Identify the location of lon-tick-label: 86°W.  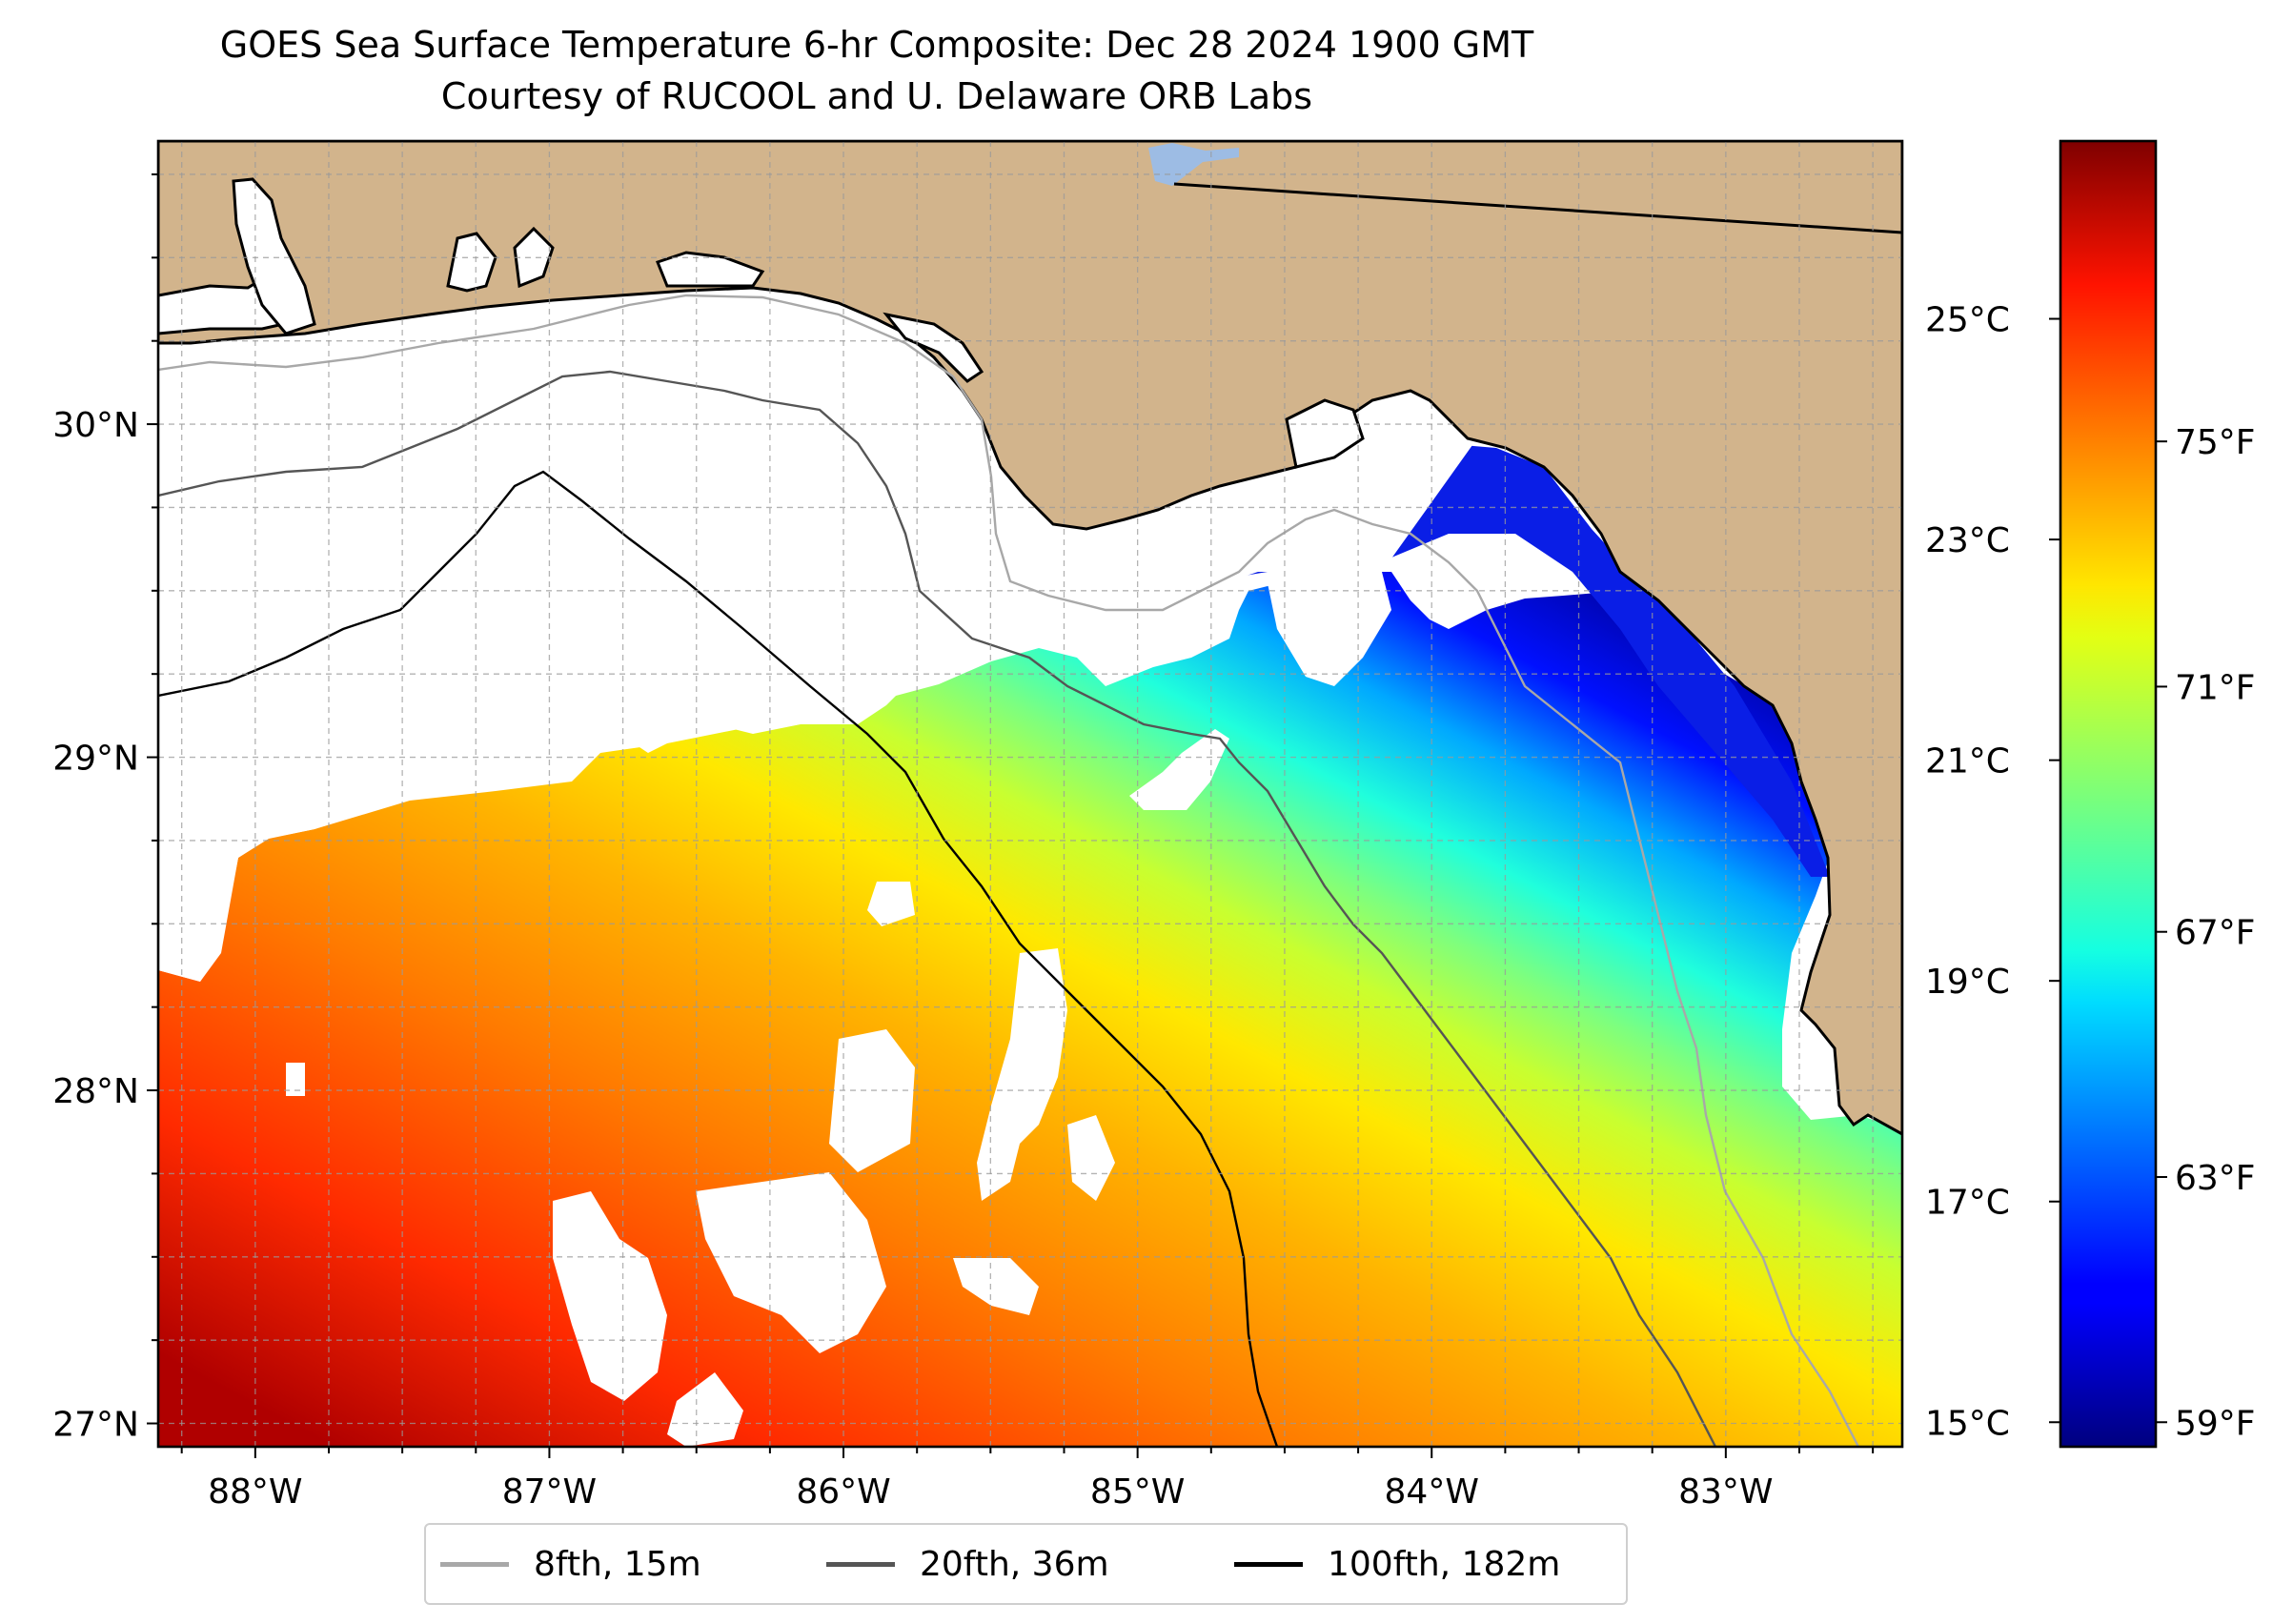
(843, 1492).